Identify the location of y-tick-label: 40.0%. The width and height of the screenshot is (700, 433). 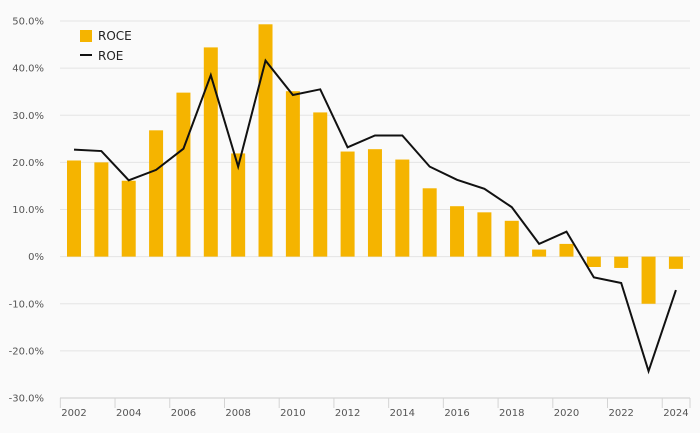
(28, 69).